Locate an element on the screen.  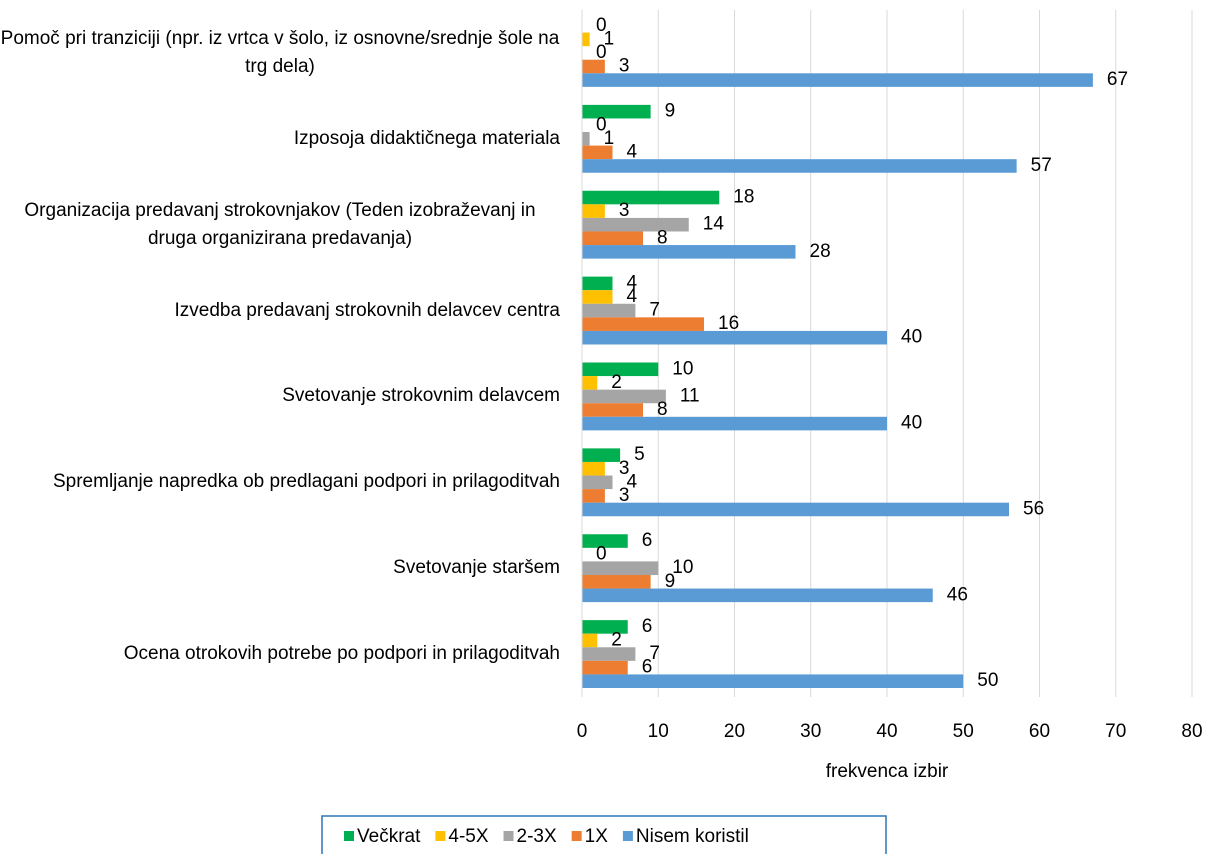
x-tick-label: 20 is located at coordinates (734, 731).